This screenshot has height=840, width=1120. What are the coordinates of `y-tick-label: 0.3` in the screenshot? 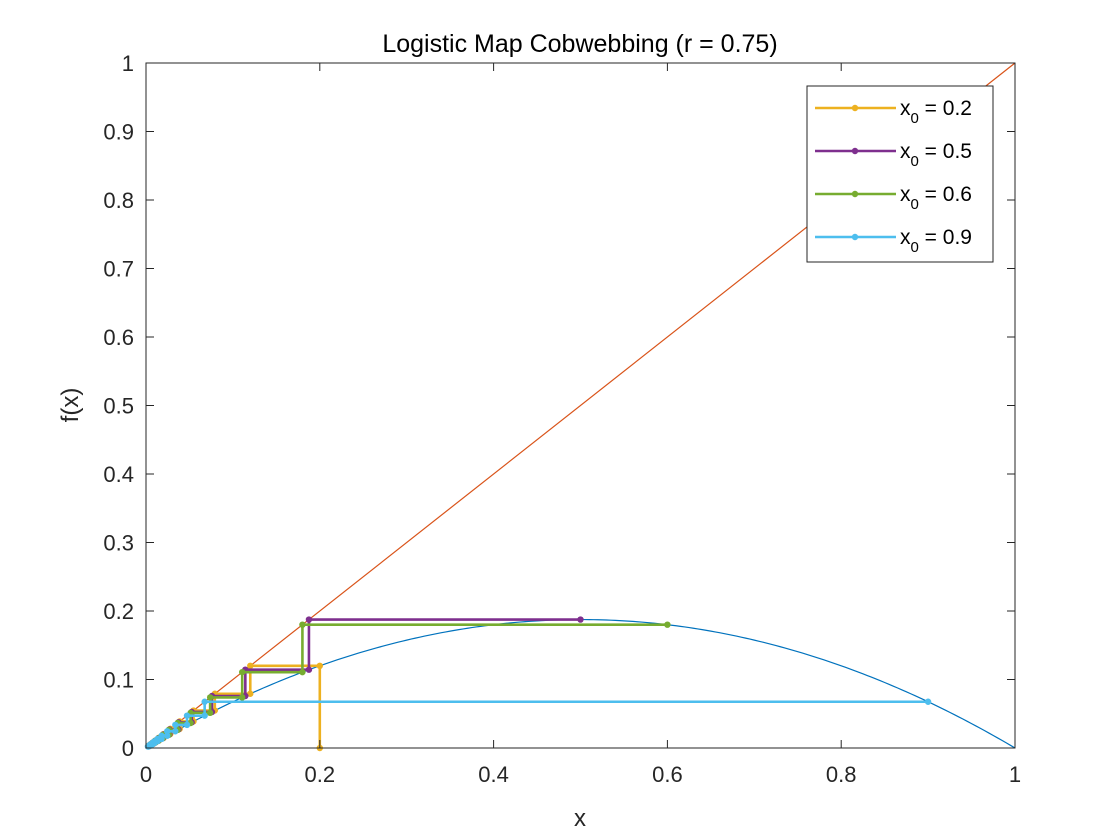 It's located at (118, 543).